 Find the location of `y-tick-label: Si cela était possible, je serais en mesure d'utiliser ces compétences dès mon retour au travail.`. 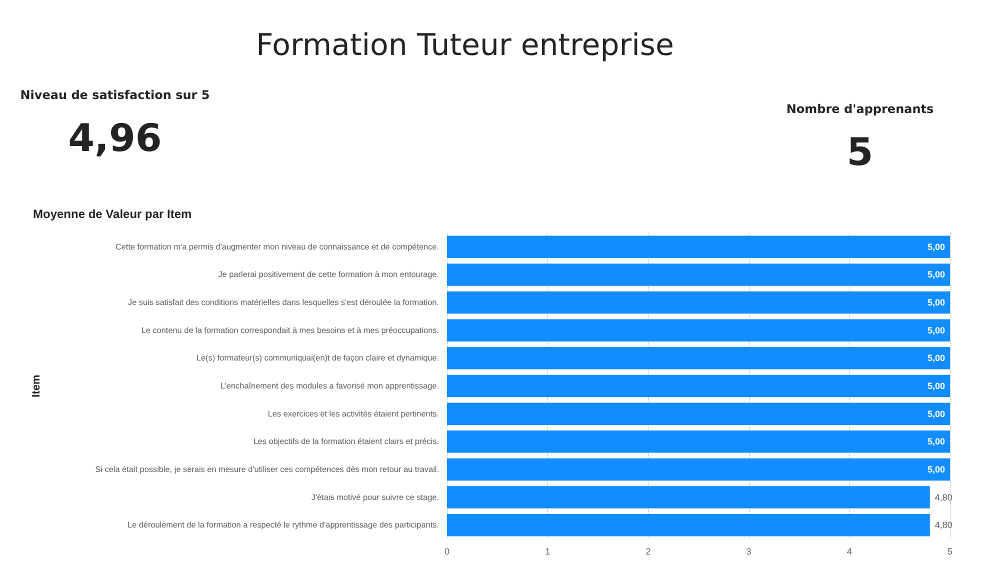

y-tick-label: Si cela était possible, je serais en mesure d'utiliser ces compétences dès mon retour au travail. is located at coordinates (267, 469).